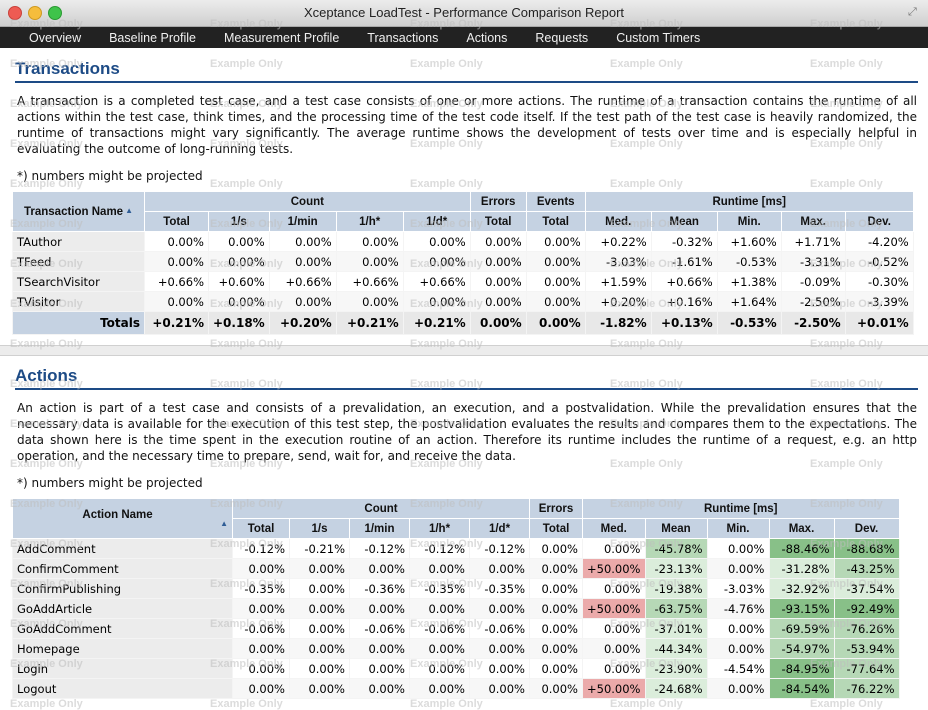 This screenshot has height=710, width=928. What do you see at coordinates (439, 628) in the screenshot?
I see `table-cell: -0.06%` at bounding box center [439, 628].